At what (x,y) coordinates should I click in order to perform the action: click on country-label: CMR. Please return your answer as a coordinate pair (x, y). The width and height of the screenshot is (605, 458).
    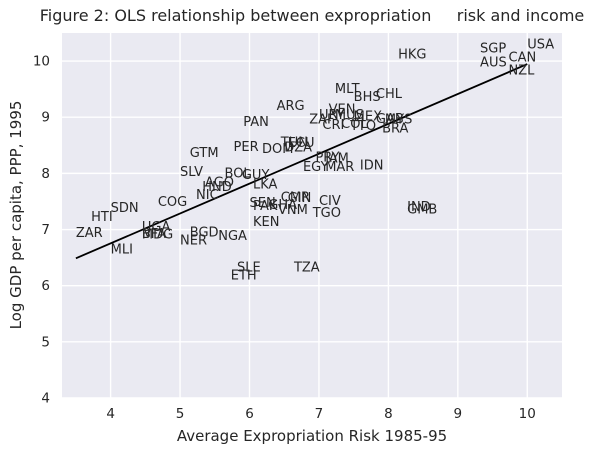
    Looking at the image, I should click on (295, 197).